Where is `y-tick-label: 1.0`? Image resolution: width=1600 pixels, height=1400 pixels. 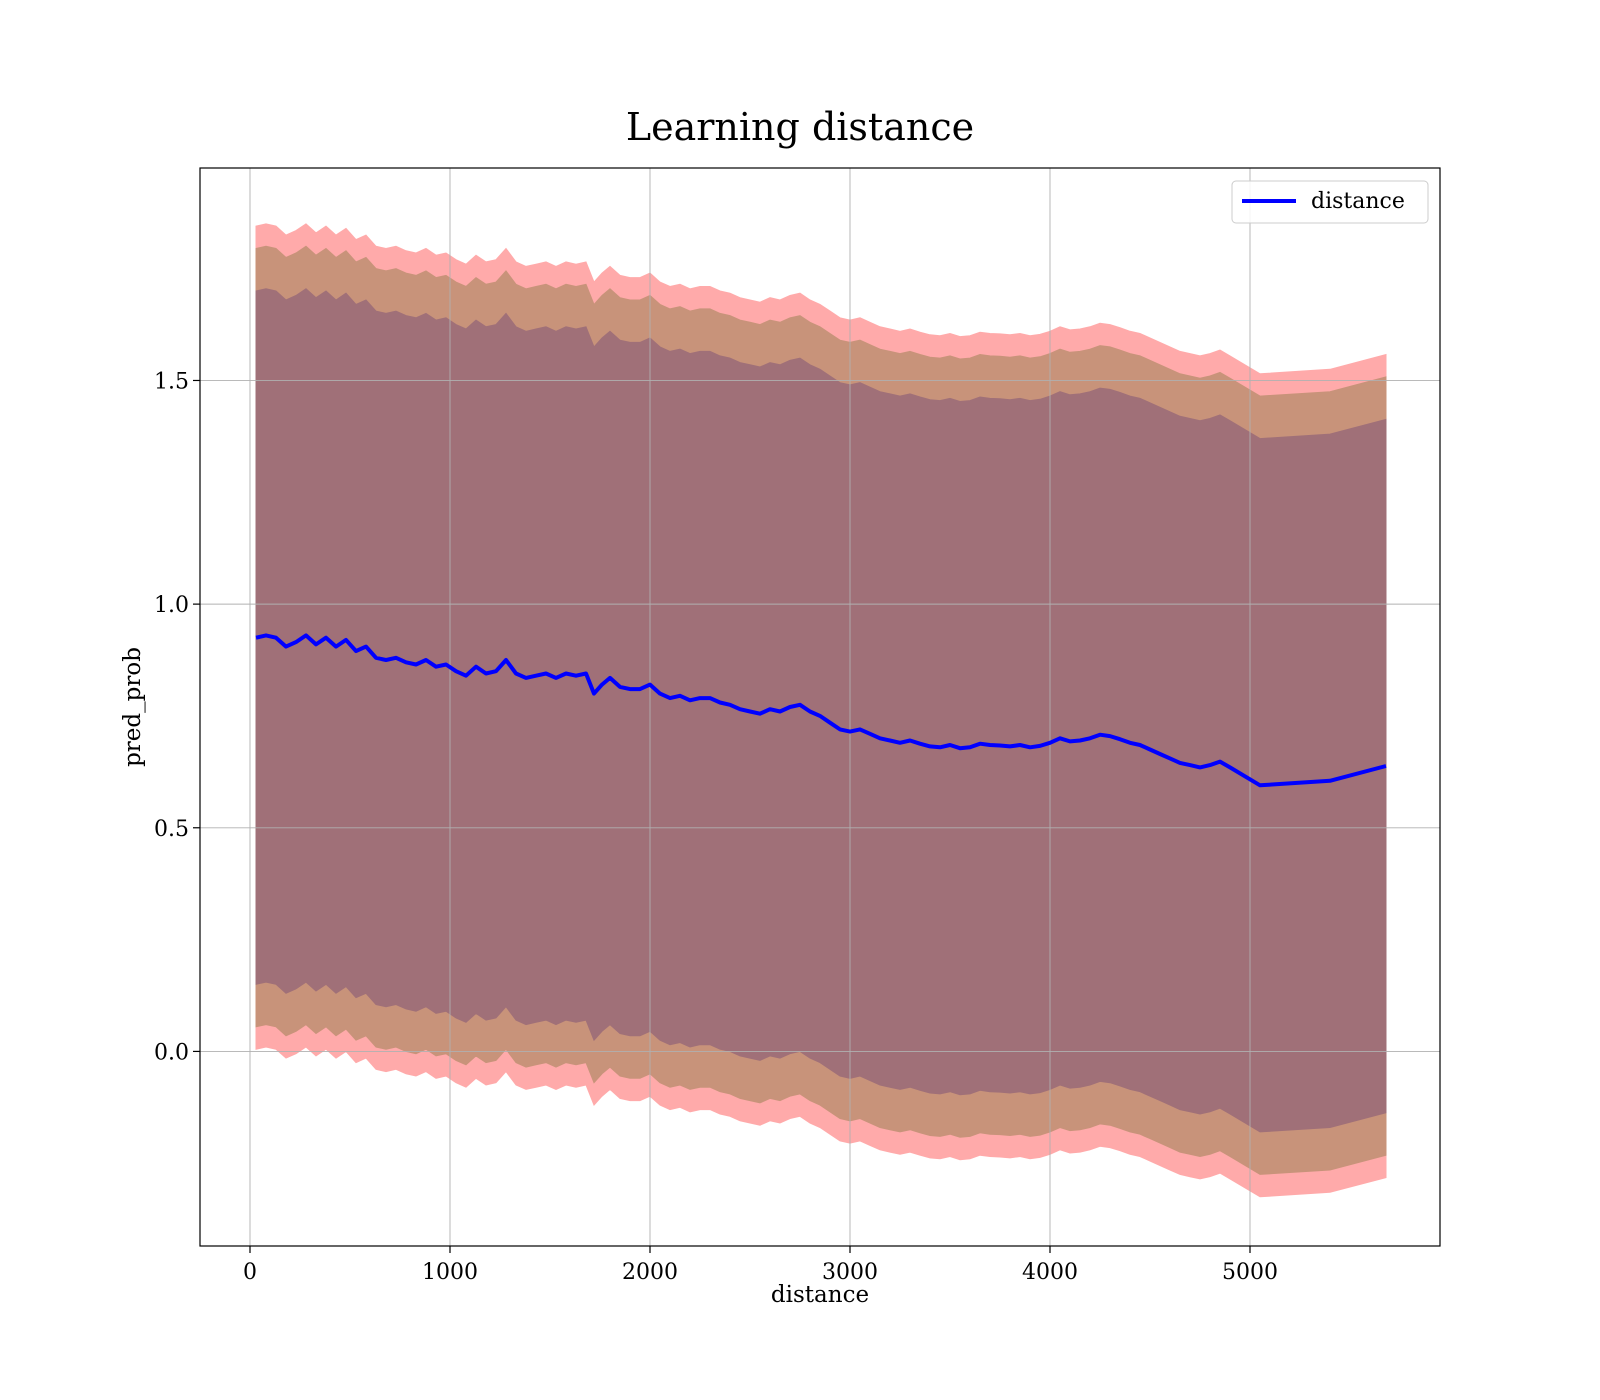
y-tick-label: 1.0 is located at coordinates (171, 605).